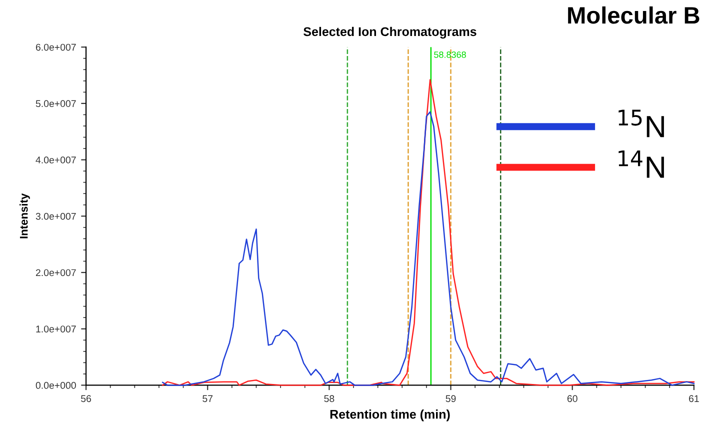  What do you see at coordinates (56, 216) in the screenshot?
I see `y-tick-label: 3.0e+007` at bounding box center [56, 216].